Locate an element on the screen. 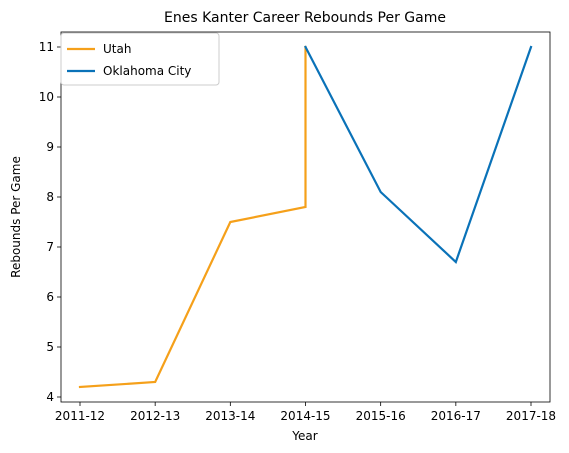  legend: Utah Oklahoma City is located at coordinates (140, 59).